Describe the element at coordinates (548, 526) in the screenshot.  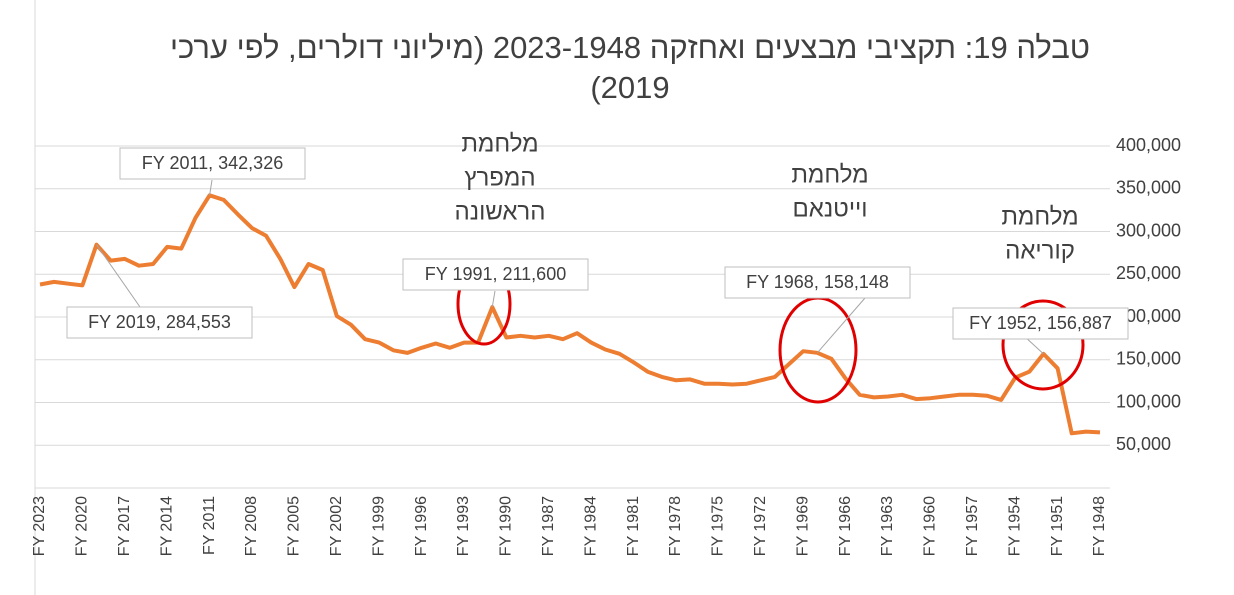
I see `x-tick-label: FY 1987` at that location.